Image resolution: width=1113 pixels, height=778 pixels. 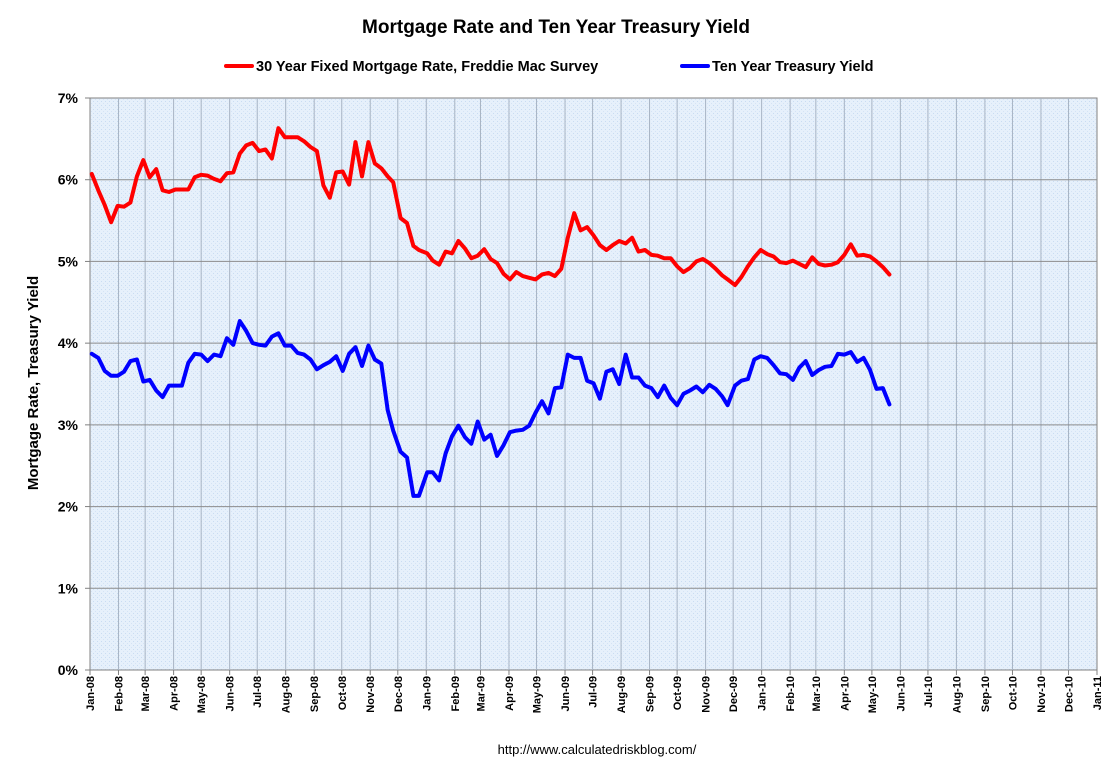 I want to click on x-tick-label: Mar-10, so click(x=817, y=693).